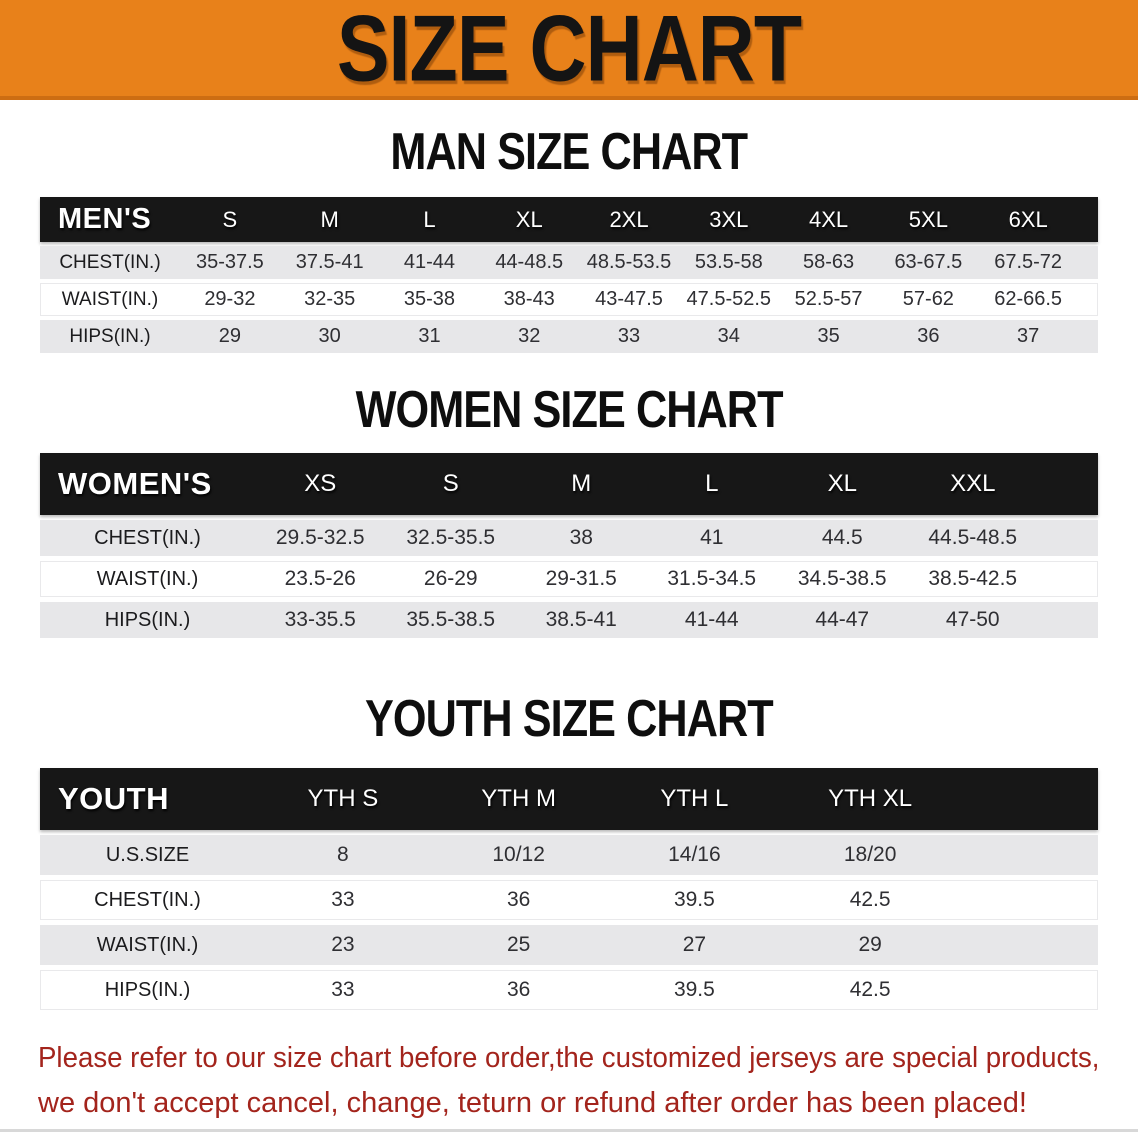 The width and height of the screenshot is (1138, 1132). I want to click on banner: SIZE CHART, so click(569, 50).